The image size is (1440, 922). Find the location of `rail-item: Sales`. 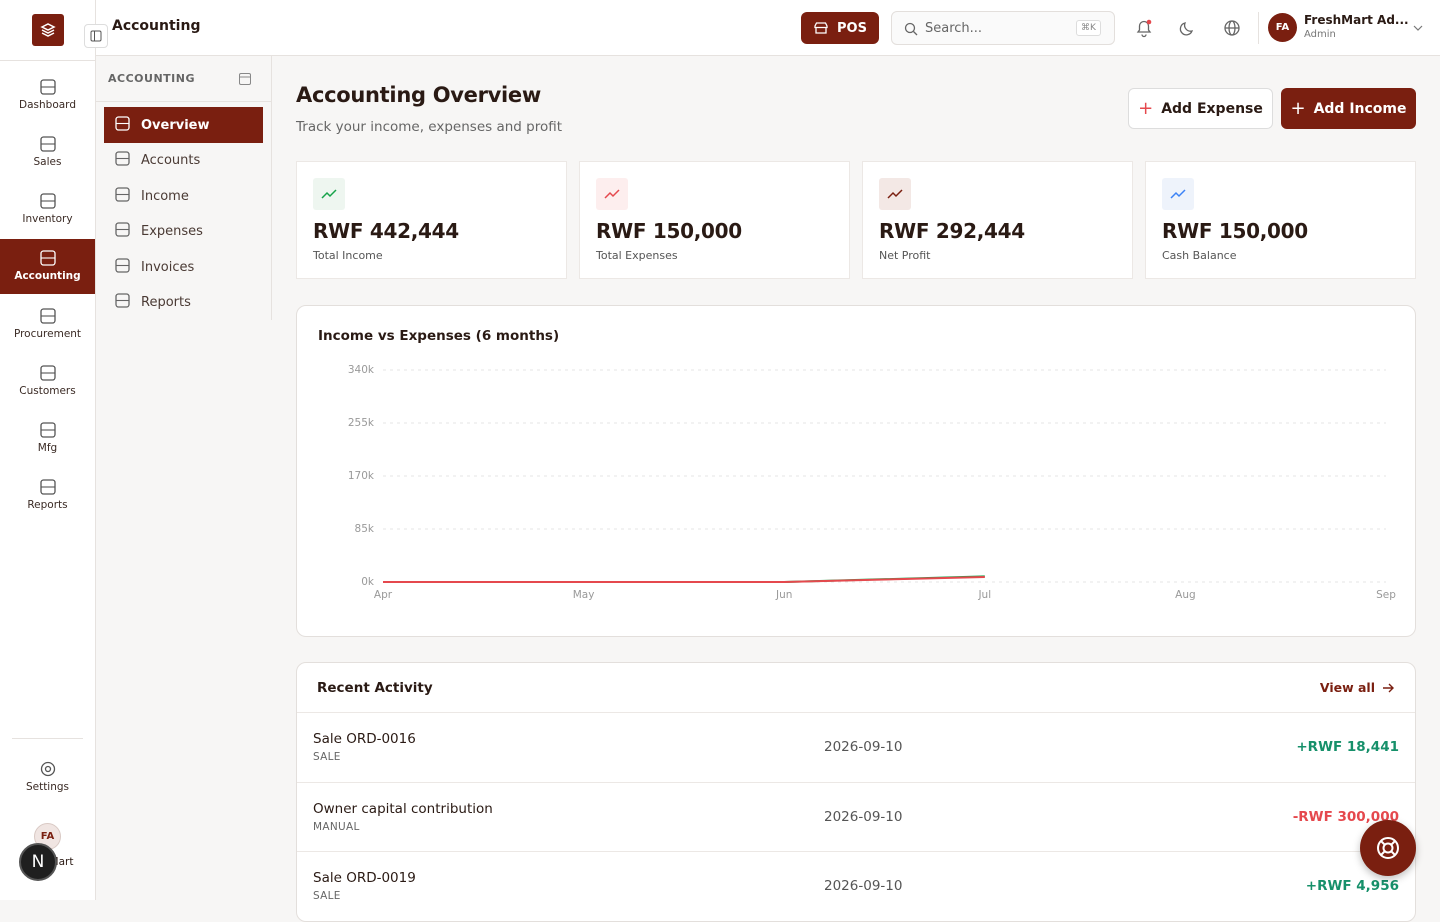

rail-item: Sales is located at coordinates (47, 152).